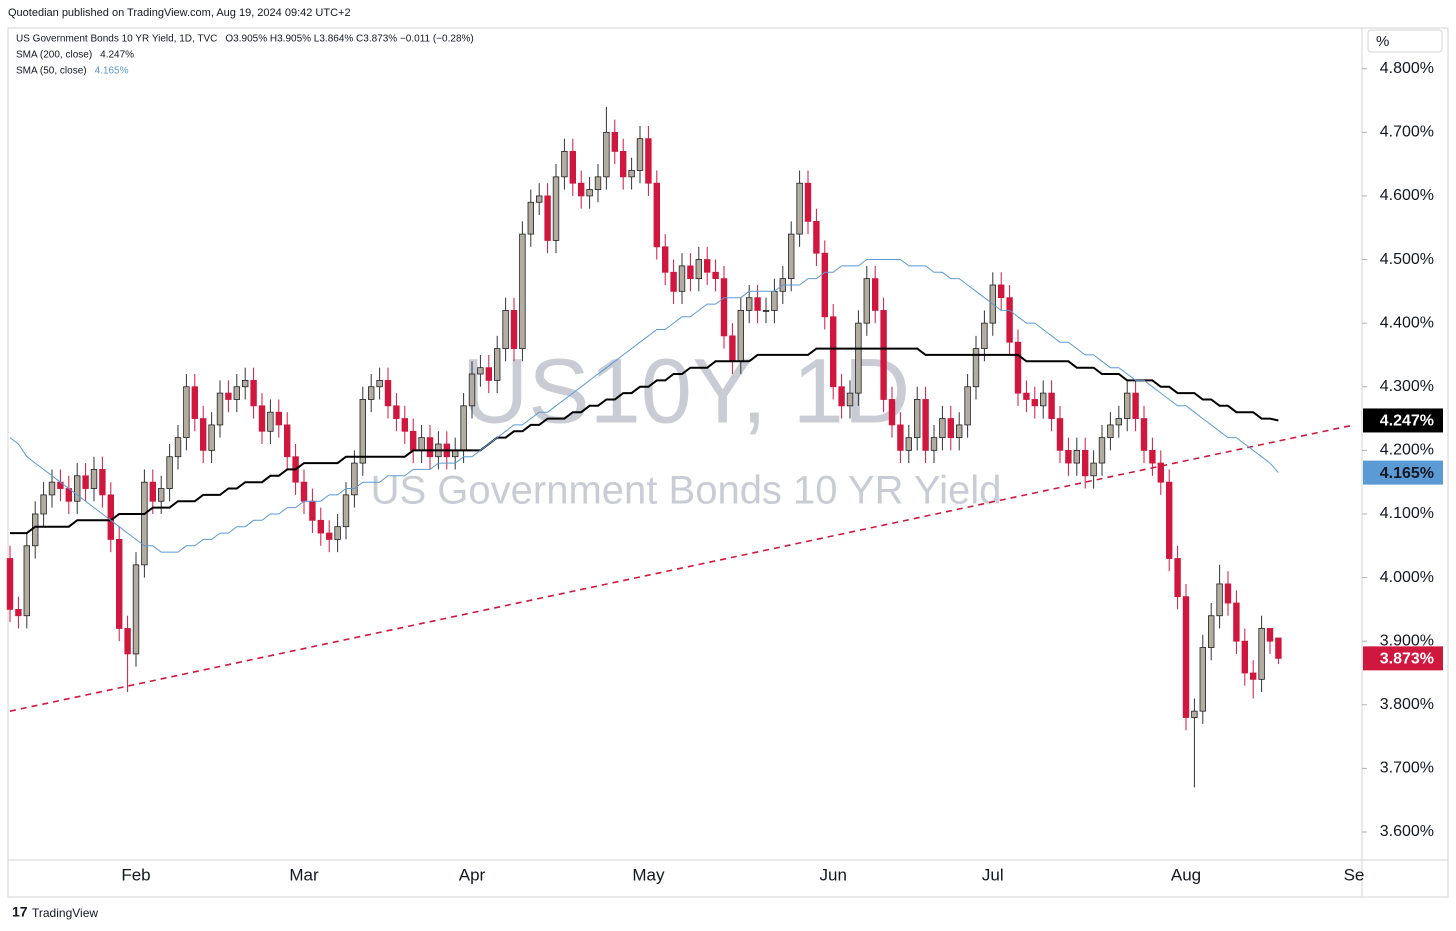 This screenshot has width=1456, height=931. Describe the element at coordinates (112, 71) in the screenshot. I see `legend-value: 4.165%` at that location.